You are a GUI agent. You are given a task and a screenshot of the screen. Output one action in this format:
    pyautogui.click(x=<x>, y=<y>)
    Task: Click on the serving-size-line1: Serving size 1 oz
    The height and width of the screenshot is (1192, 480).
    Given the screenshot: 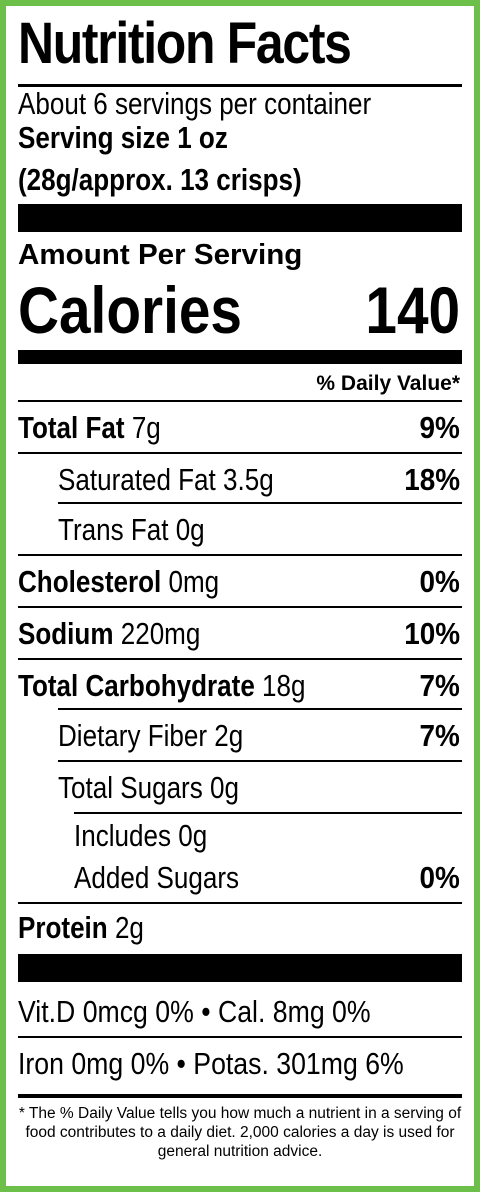 What is the action you would take?
    pyautogui.click(x=123, y=137)
    